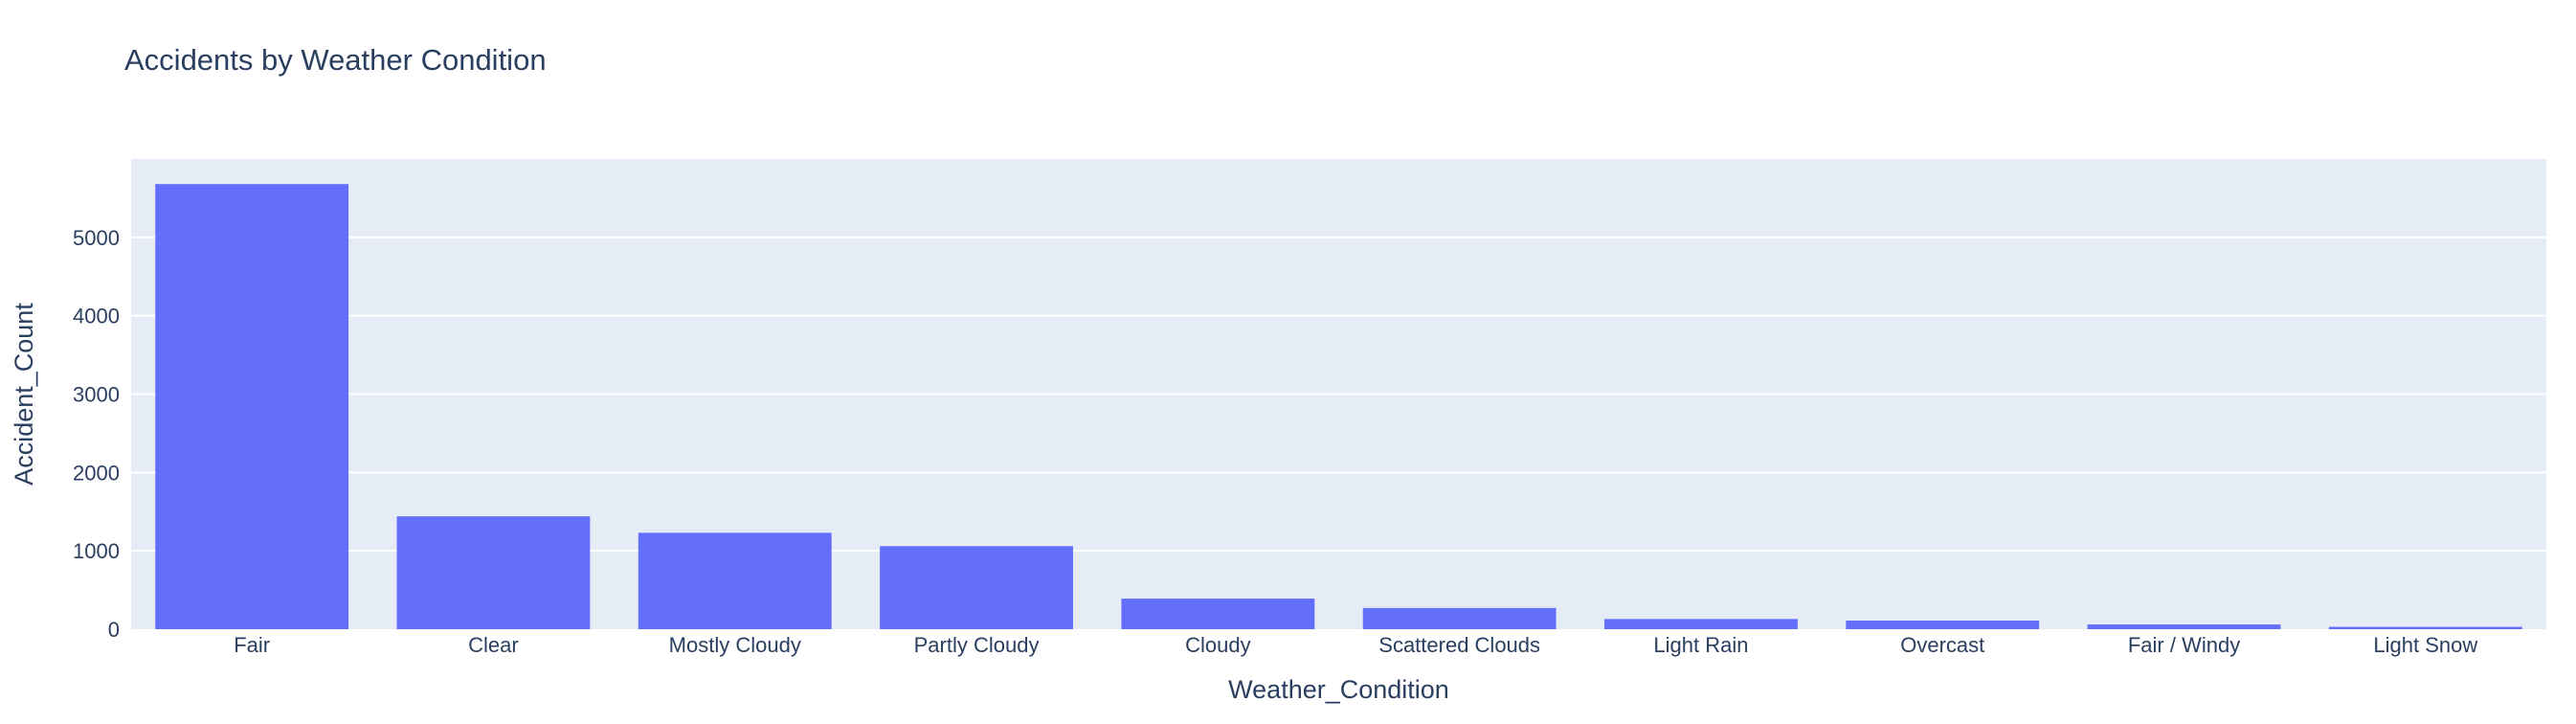 This screenshot has width=2576, height=724. What do you see at coordinates (493, 645) in the screenshot?
I see `x-tick-label: Clear` at bounding box center [493, 645].